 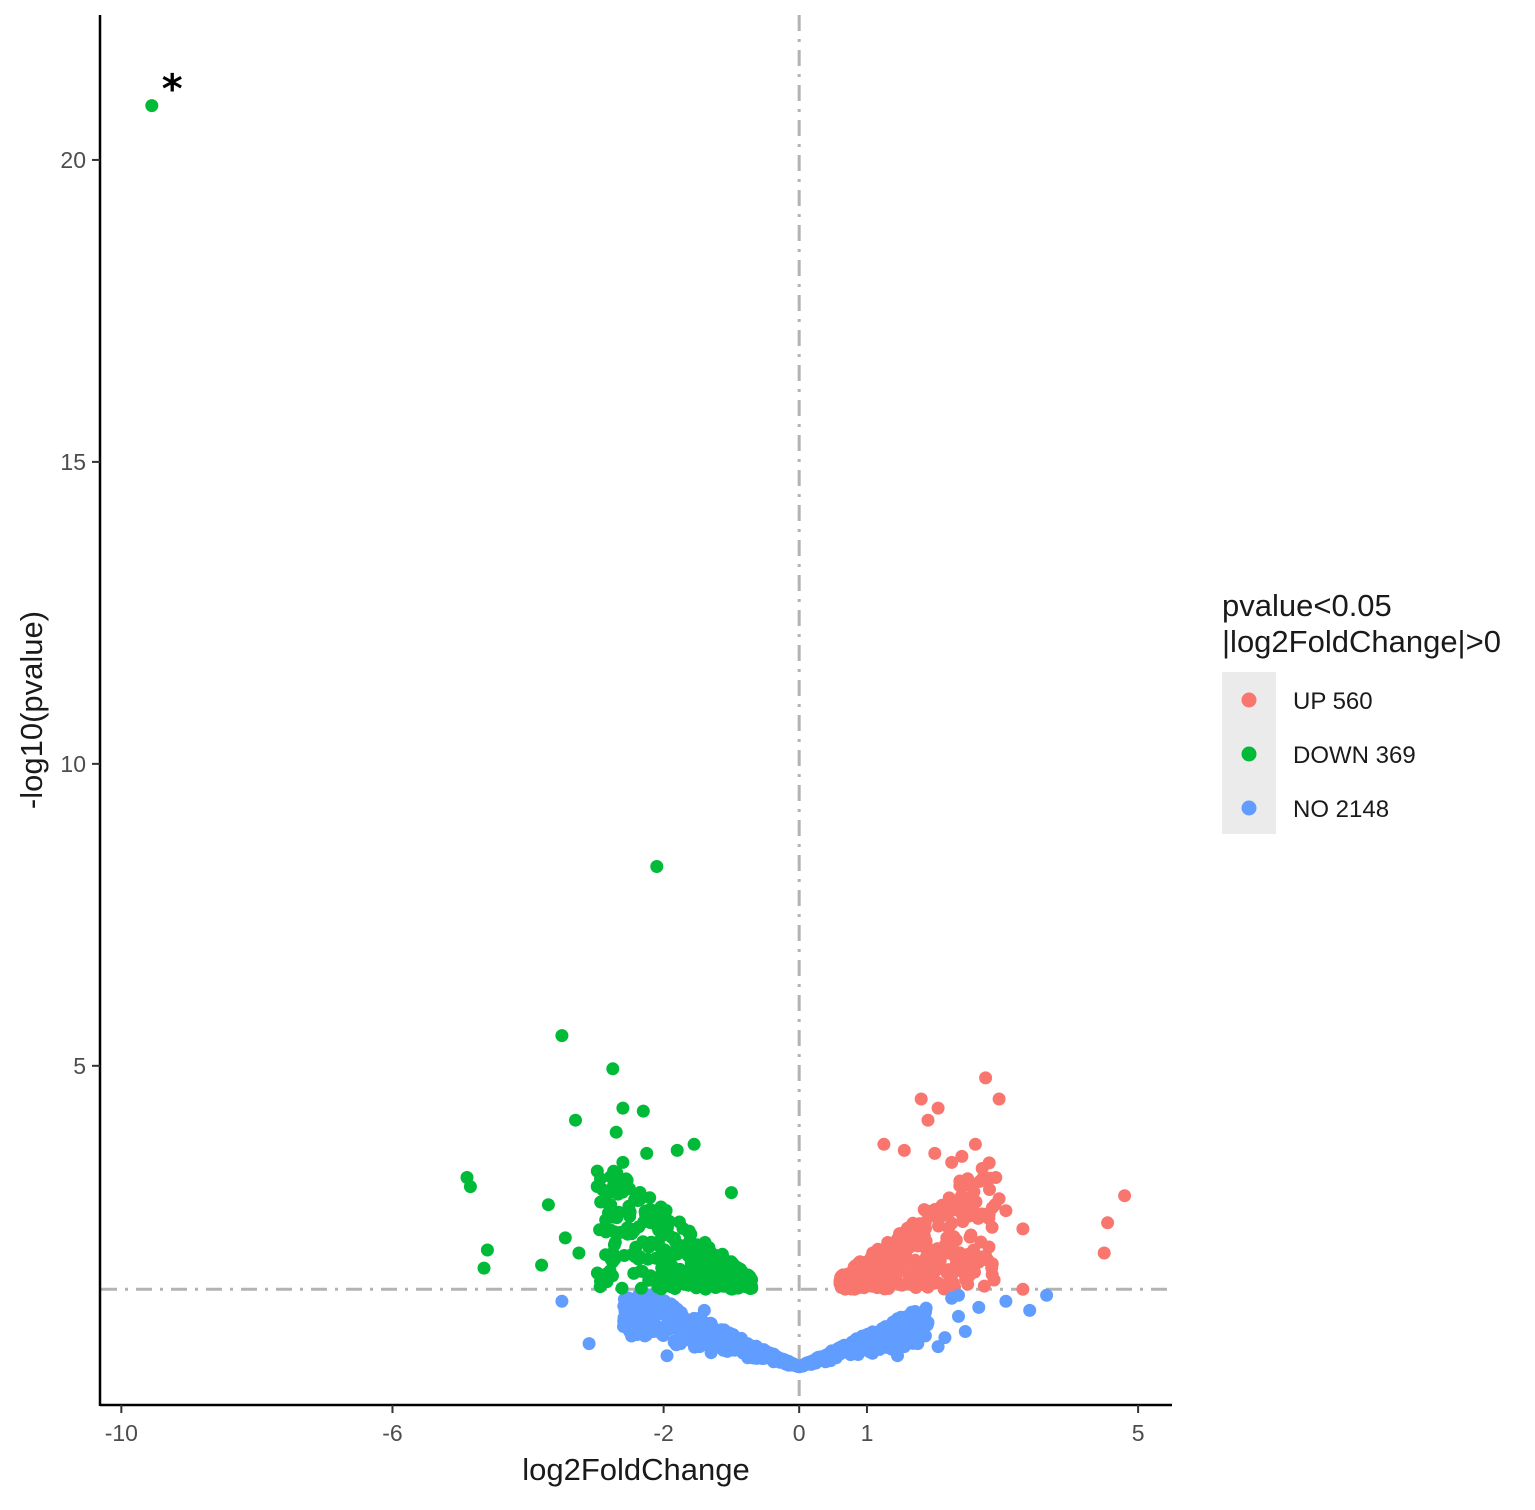 What do you see at coordinates (1361, 641) in the screenshot?
I see `legend-title-line2: |log2FoldChange|>0` at bounding box center [1361, 641].